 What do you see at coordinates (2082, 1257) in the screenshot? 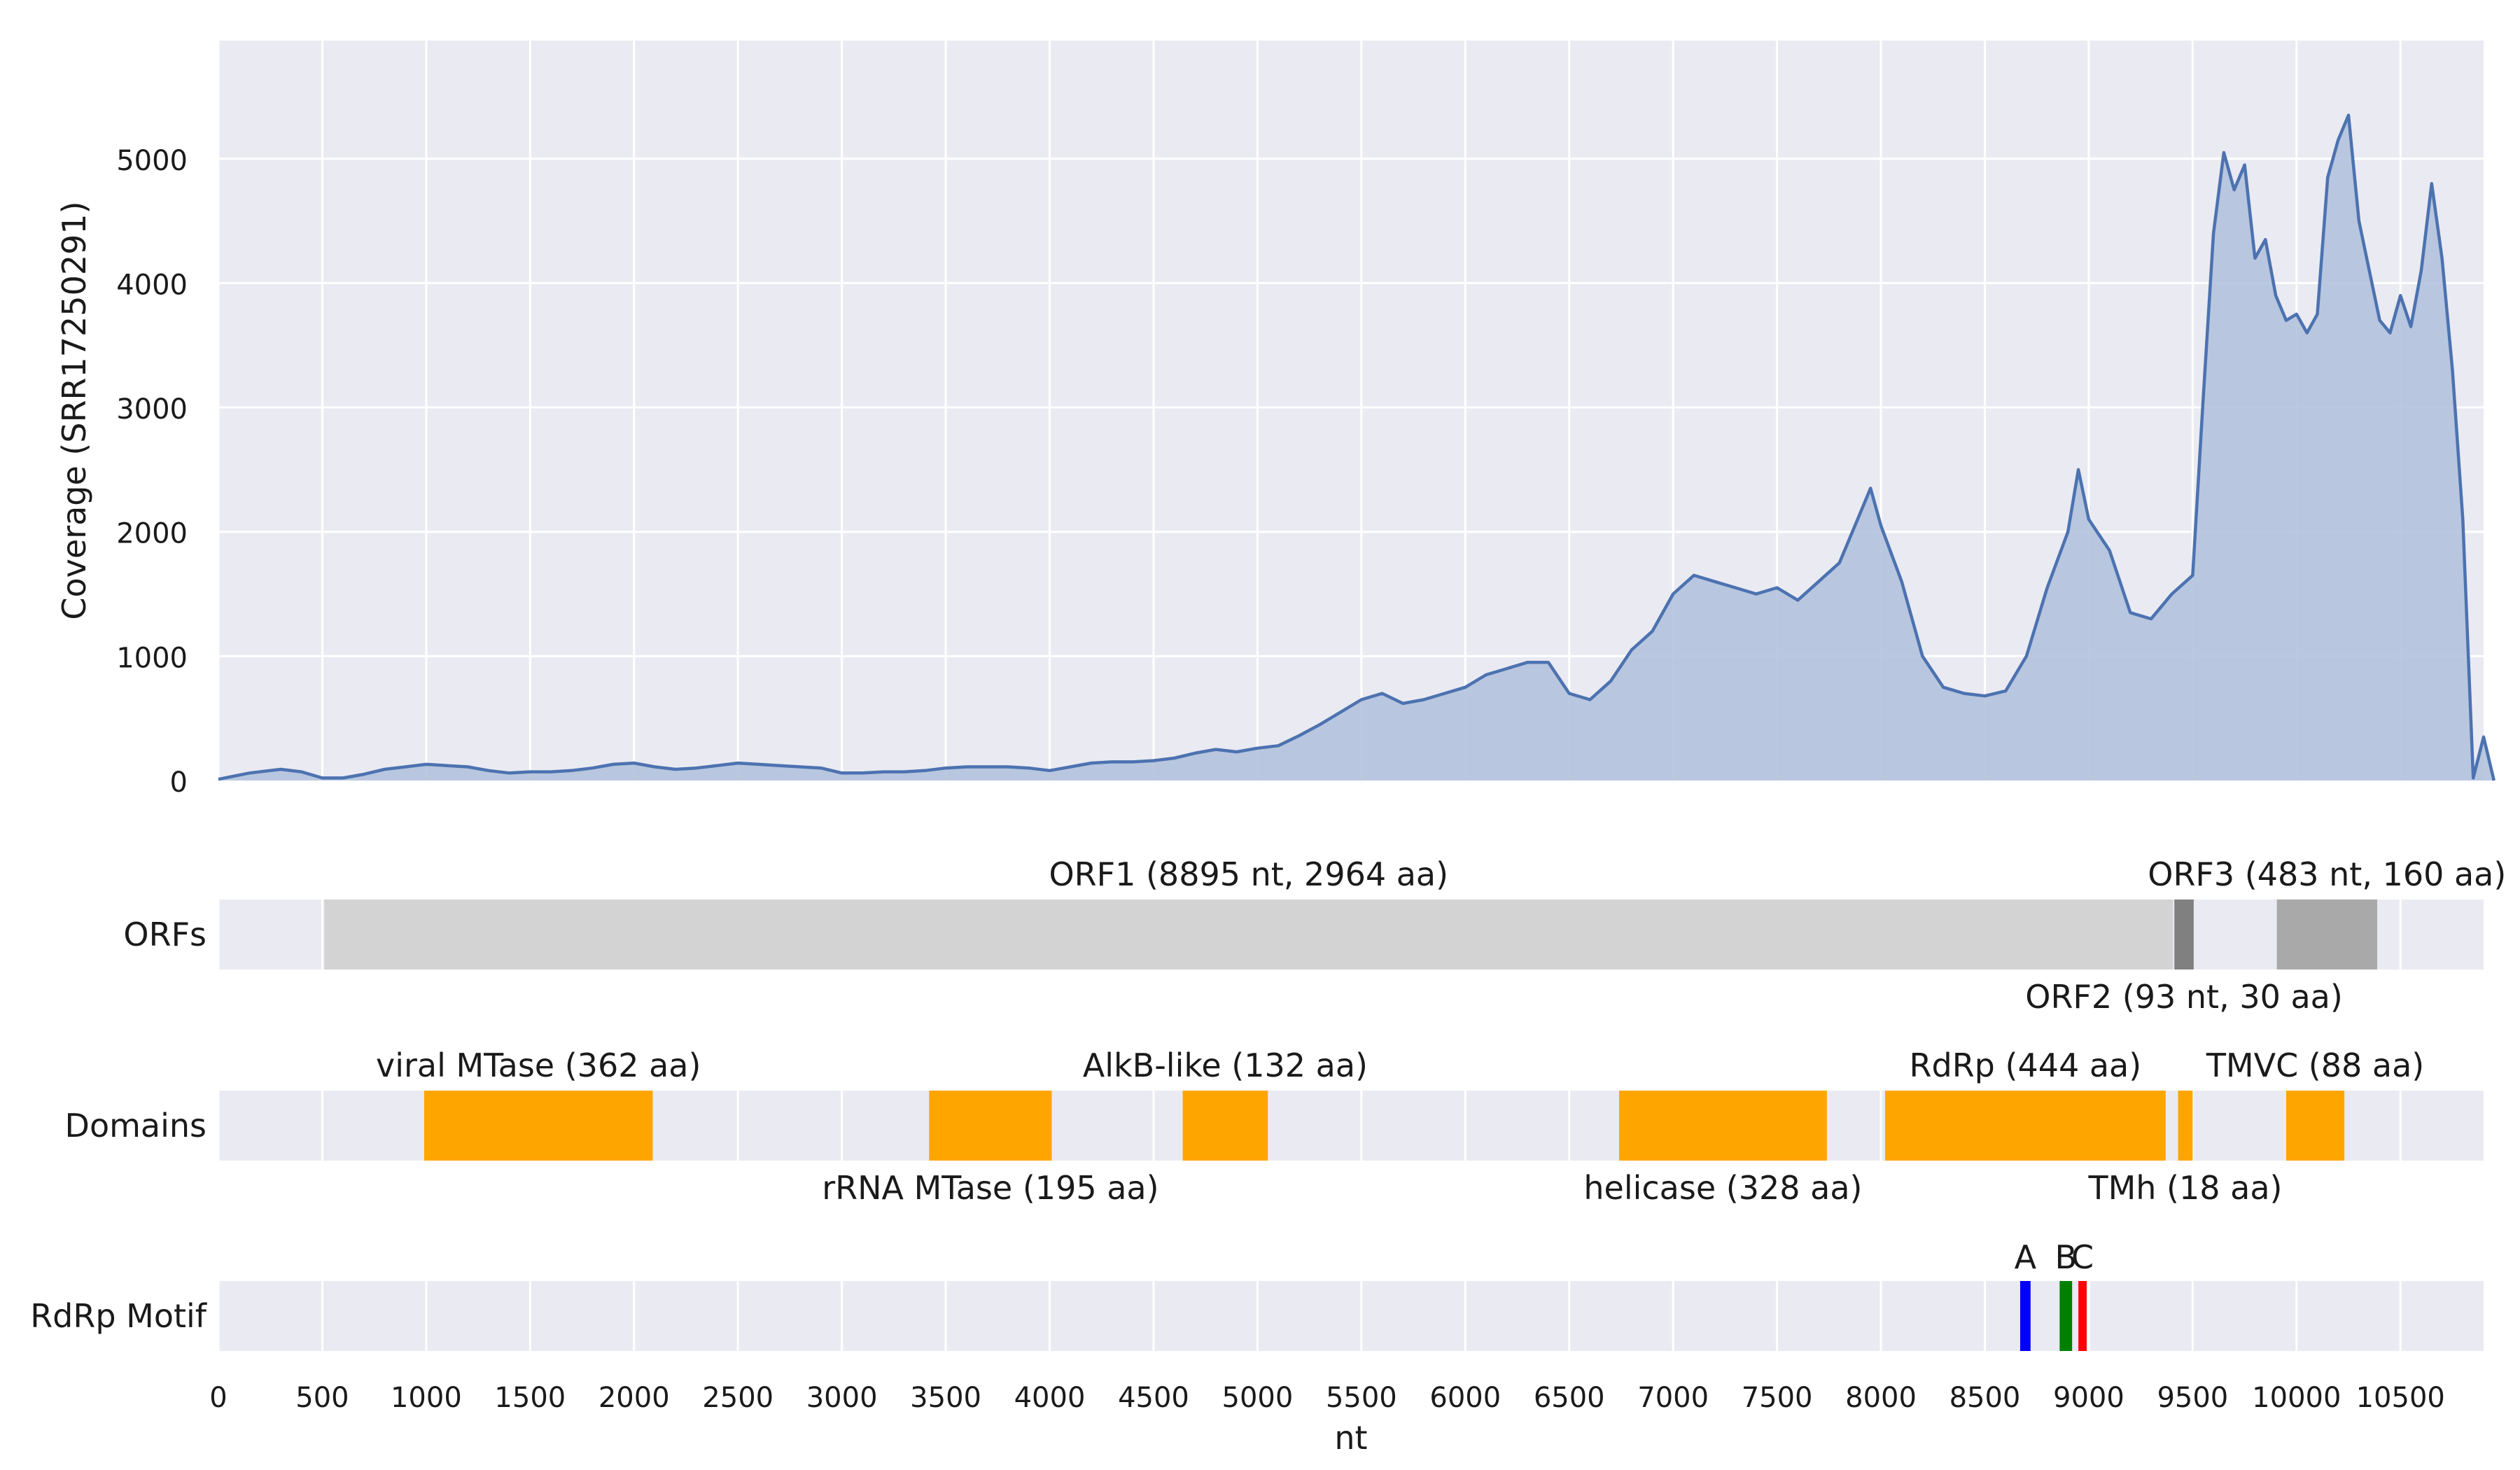
I see `motif-label: C` at bounding box center [2082, 1257].